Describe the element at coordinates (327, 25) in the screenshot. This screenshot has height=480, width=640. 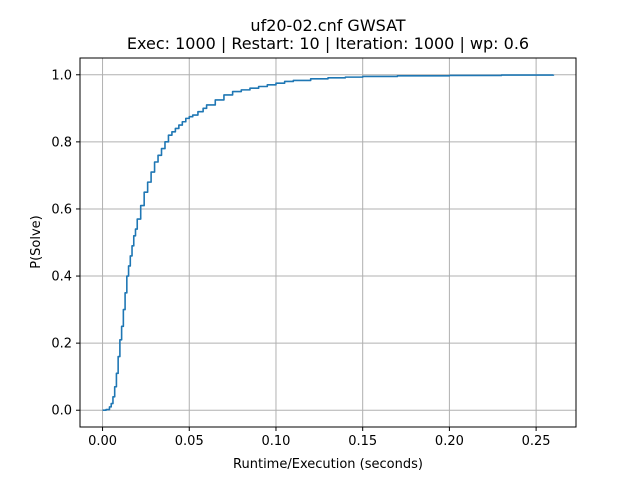
I see `chart-title: uf20-02.cnf GWSAT` at that location.